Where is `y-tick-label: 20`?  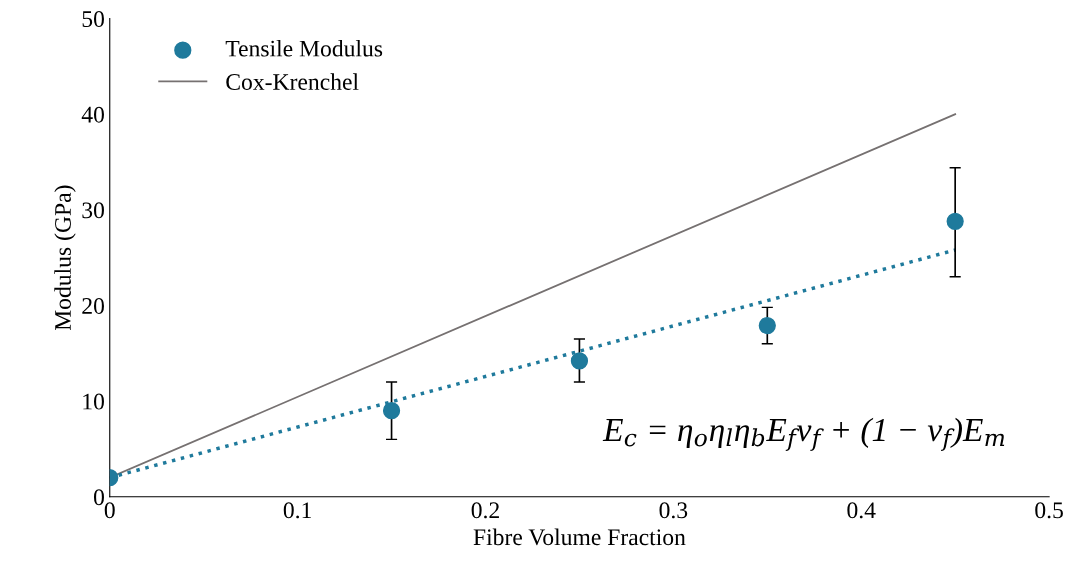
y-tick-label: 20 is located at coordinates (93, 305).